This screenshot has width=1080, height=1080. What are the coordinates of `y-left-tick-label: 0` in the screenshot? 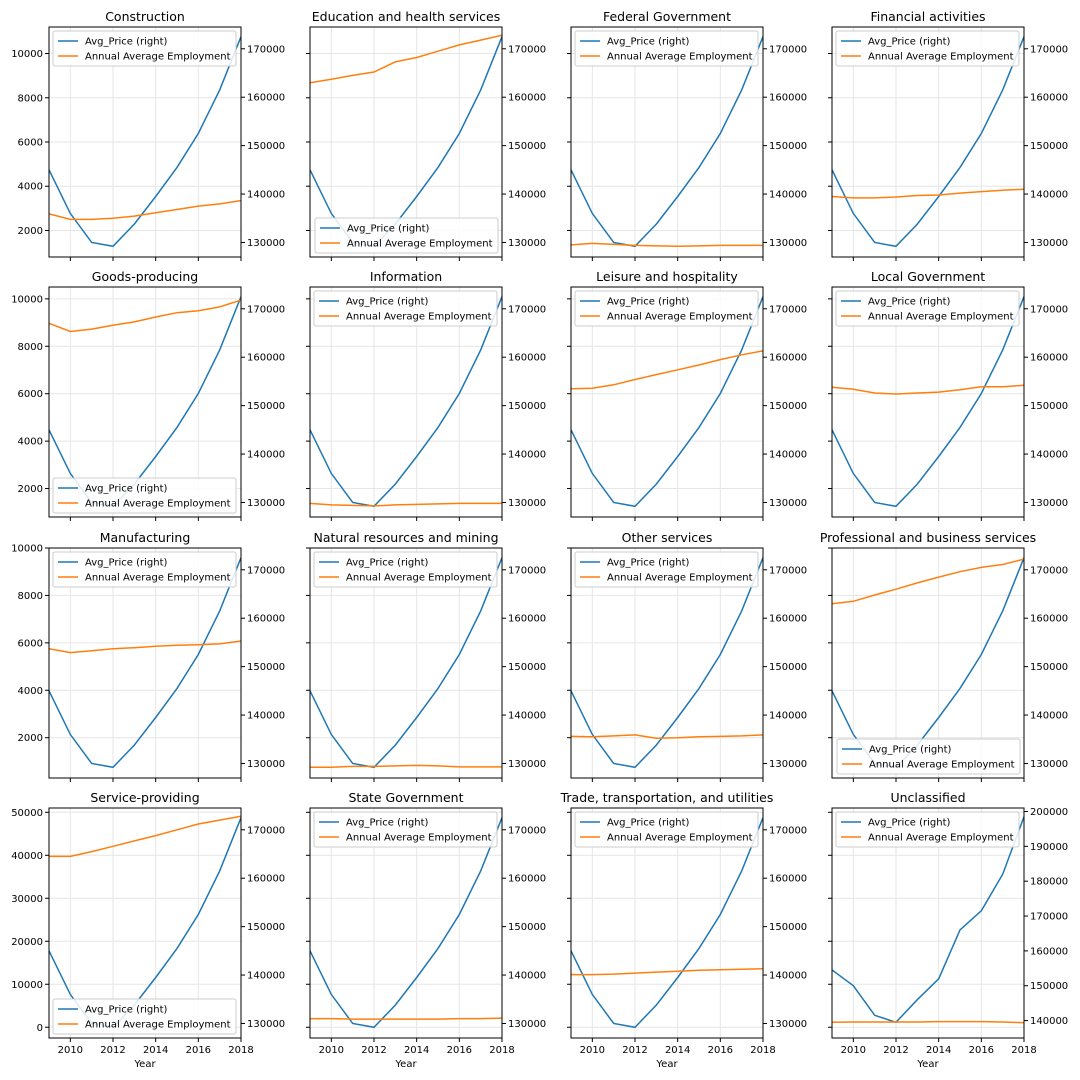 It's located at (40, 1028).